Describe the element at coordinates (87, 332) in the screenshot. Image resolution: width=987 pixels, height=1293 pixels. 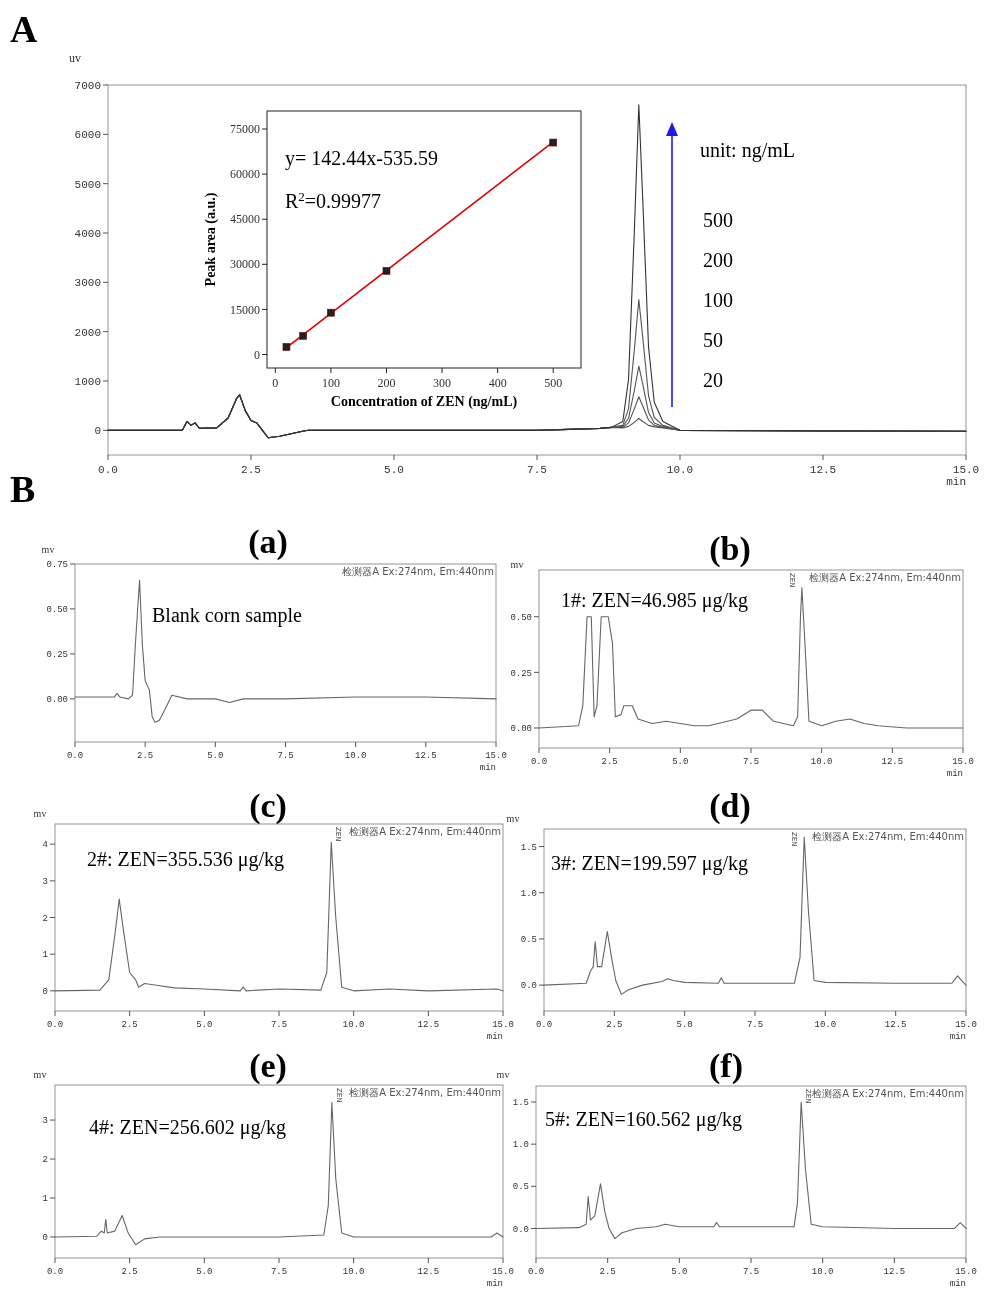
I see `y-tick-label: 2000` at that location.